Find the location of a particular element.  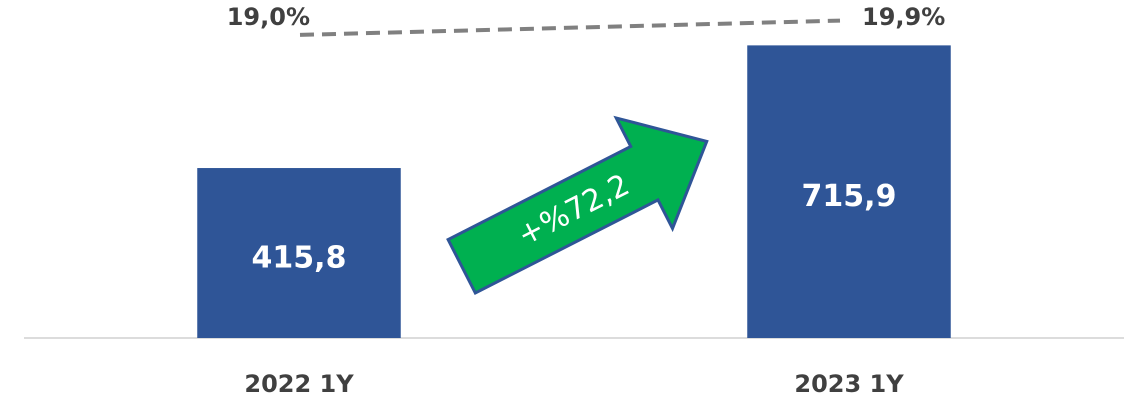

value-label: 415,8 is located at coordinates (299, 258).